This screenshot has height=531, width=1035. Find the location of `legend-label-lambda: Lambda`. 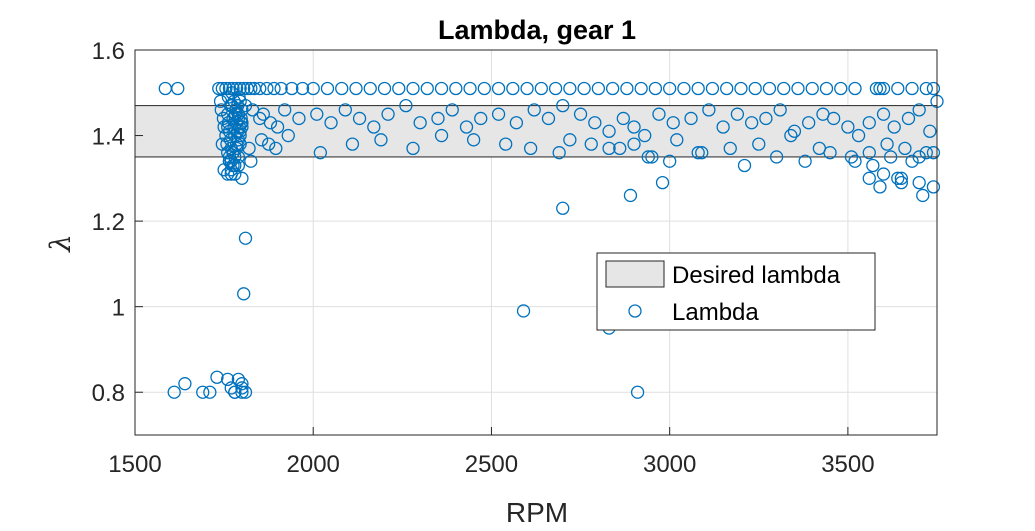

legend-label-lambda: Lambda is located at coordinates (715, 312).